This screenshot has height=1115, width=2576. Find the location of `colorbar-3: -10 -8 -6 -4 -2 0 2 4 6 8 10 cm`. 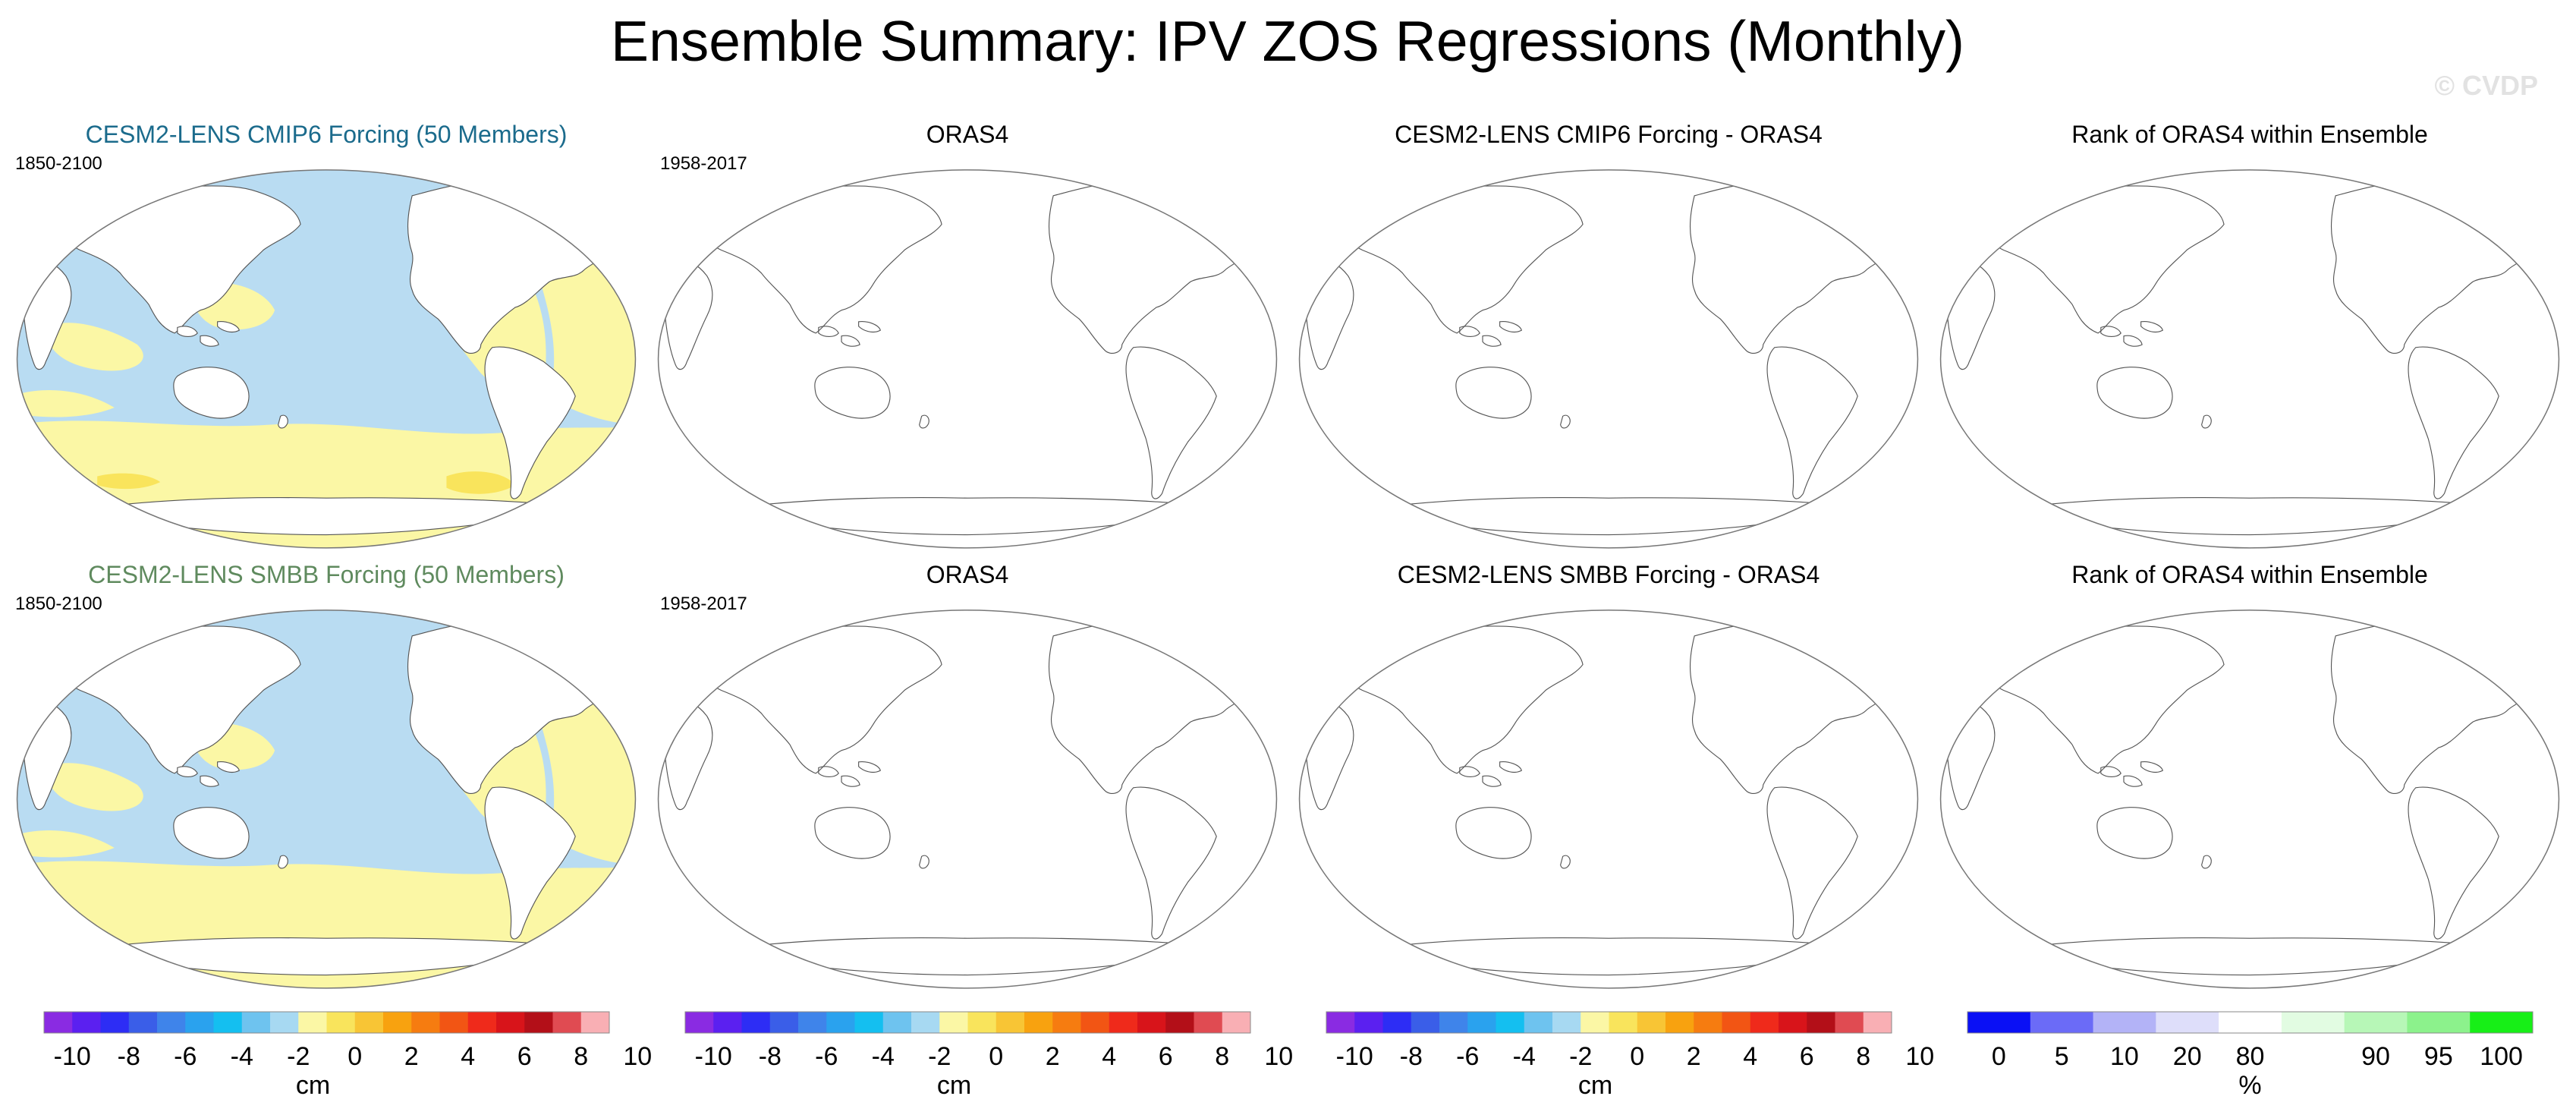

colorbar-3: -10 -8 -6 -4 -2 0 2 4 6 8 10 cm is located at coordinates (1630, 1055).